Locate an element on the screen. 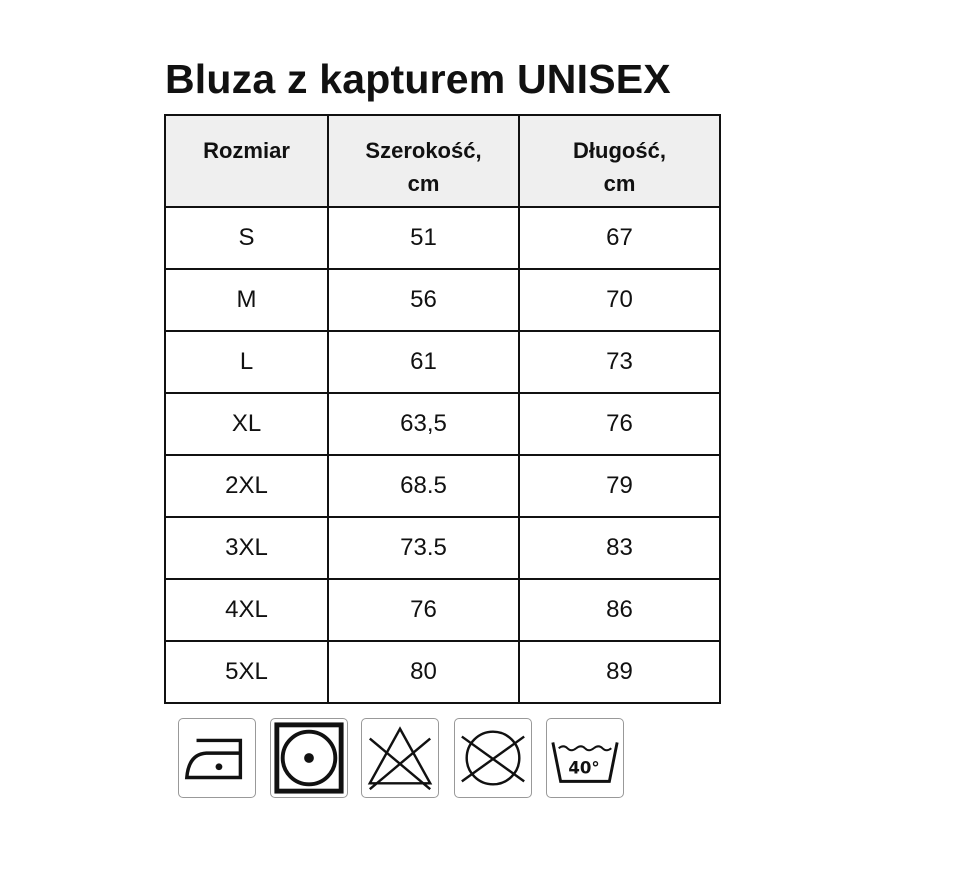 The height and width of the screenshot is (877, 960). length-cell: 70 is located at coordinates (619, 300).